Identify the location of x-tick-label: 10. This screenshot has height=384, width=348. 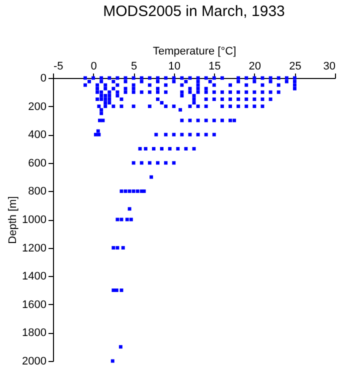
(174, 66).